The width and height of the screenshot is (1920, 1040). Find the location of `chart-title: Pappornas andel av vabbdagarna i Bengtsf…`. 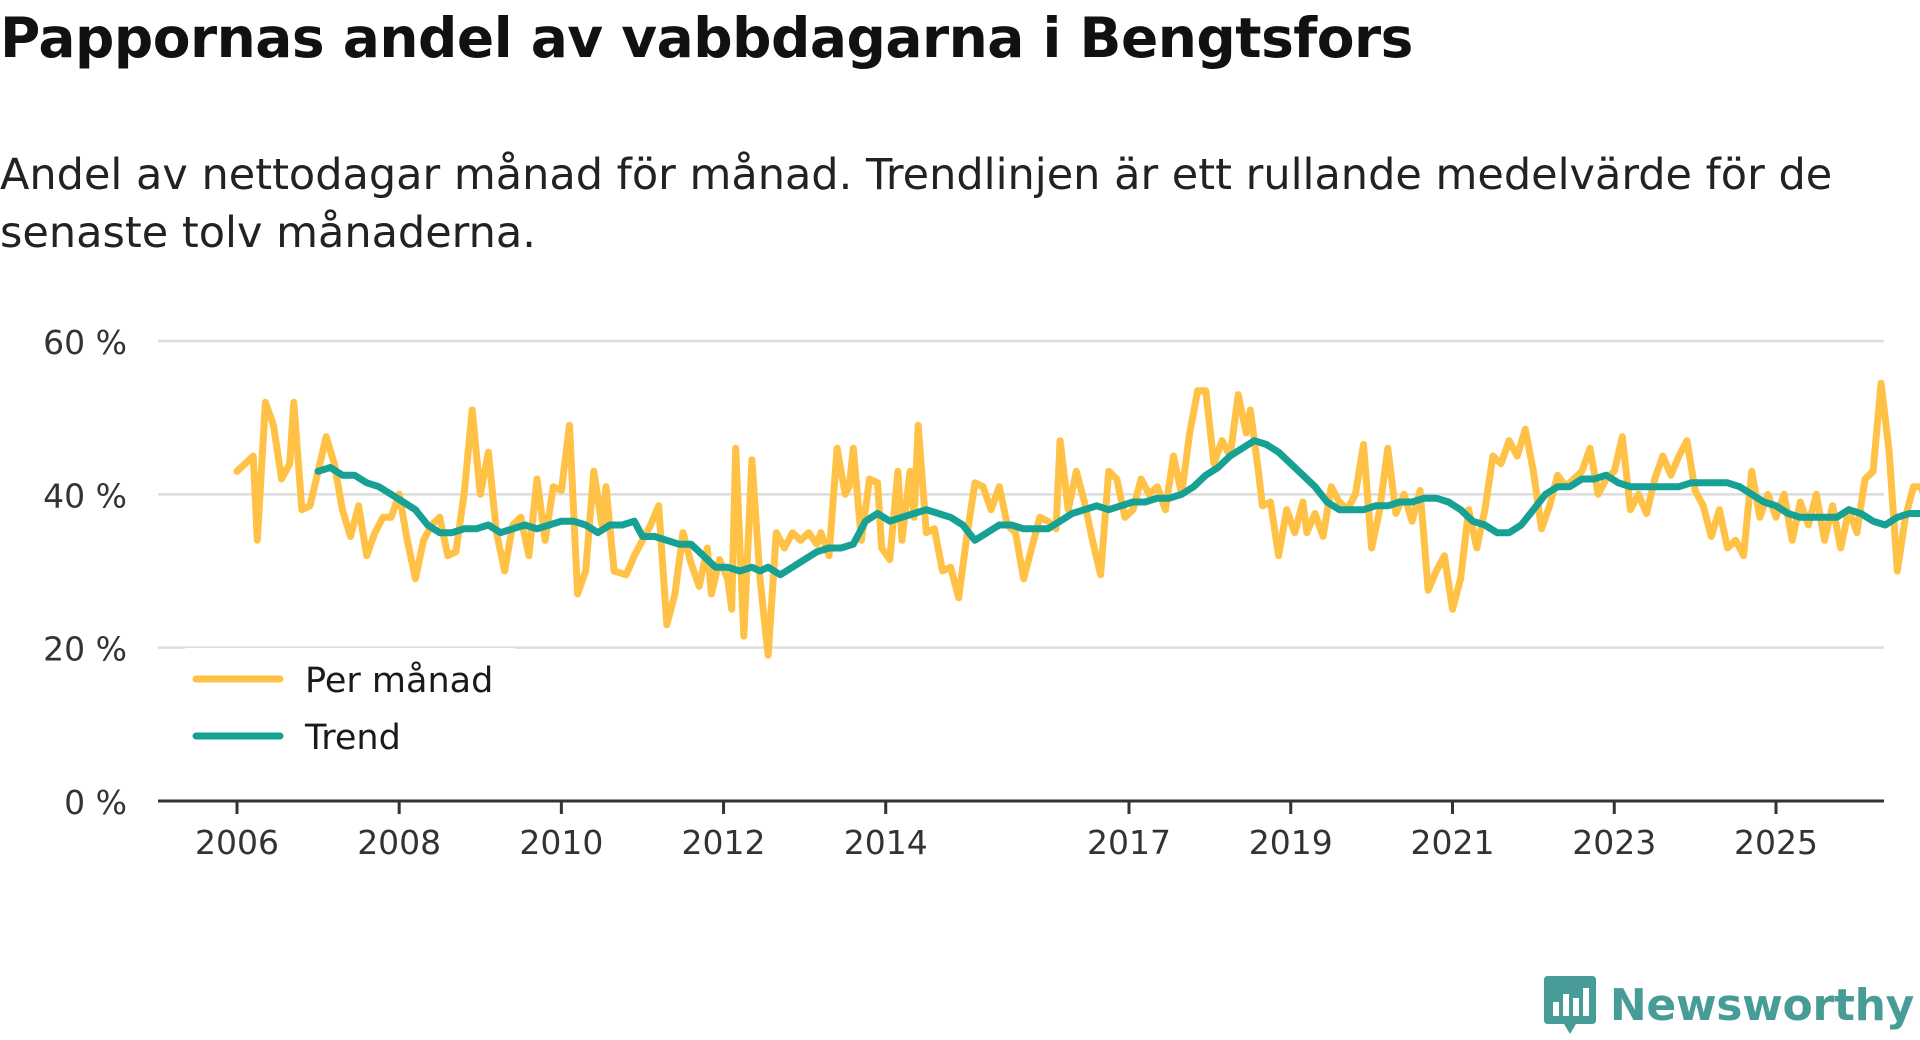

chart-title: Pappornas andel av vabbdagarna i Bengtsf… is located at coordinates (706, 38).